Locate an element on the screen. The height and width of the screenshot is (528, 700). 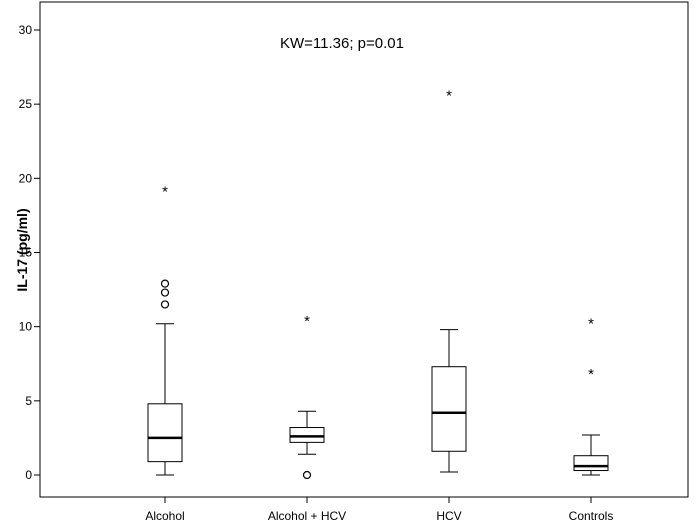
box-hcv: * is located at coordinates (449, 280).